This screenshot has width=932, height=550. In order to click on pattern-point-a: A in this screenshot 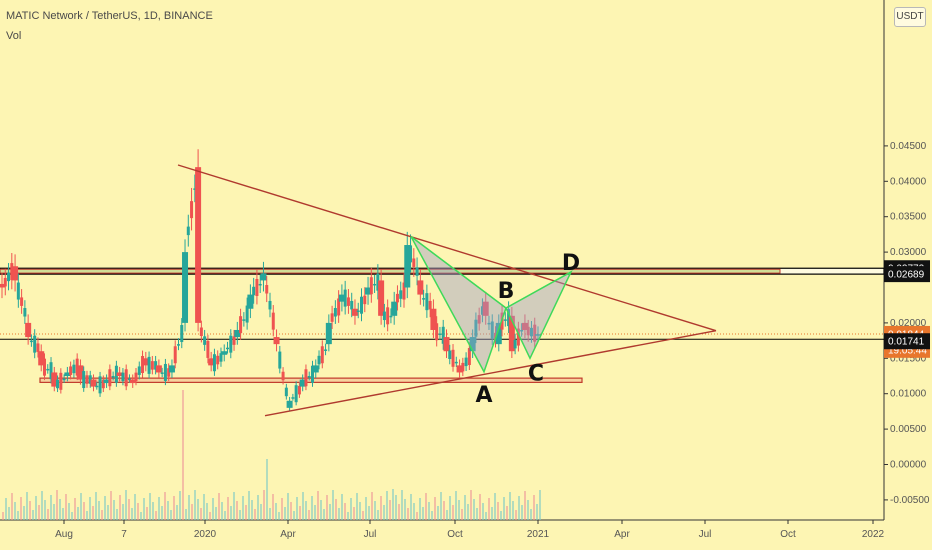, I will do `click(483, 395)`.